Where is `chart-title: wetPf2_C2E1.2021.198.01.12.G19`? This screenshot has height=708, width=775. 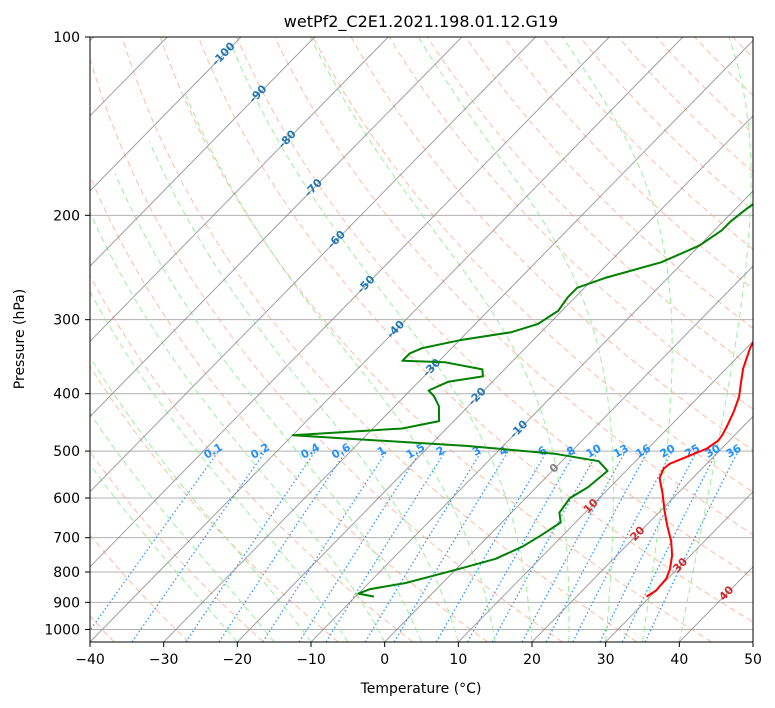
chart-title: wetPf2_C2E1.2021.198.01.12.G19 is located at coordinates (421, 22).